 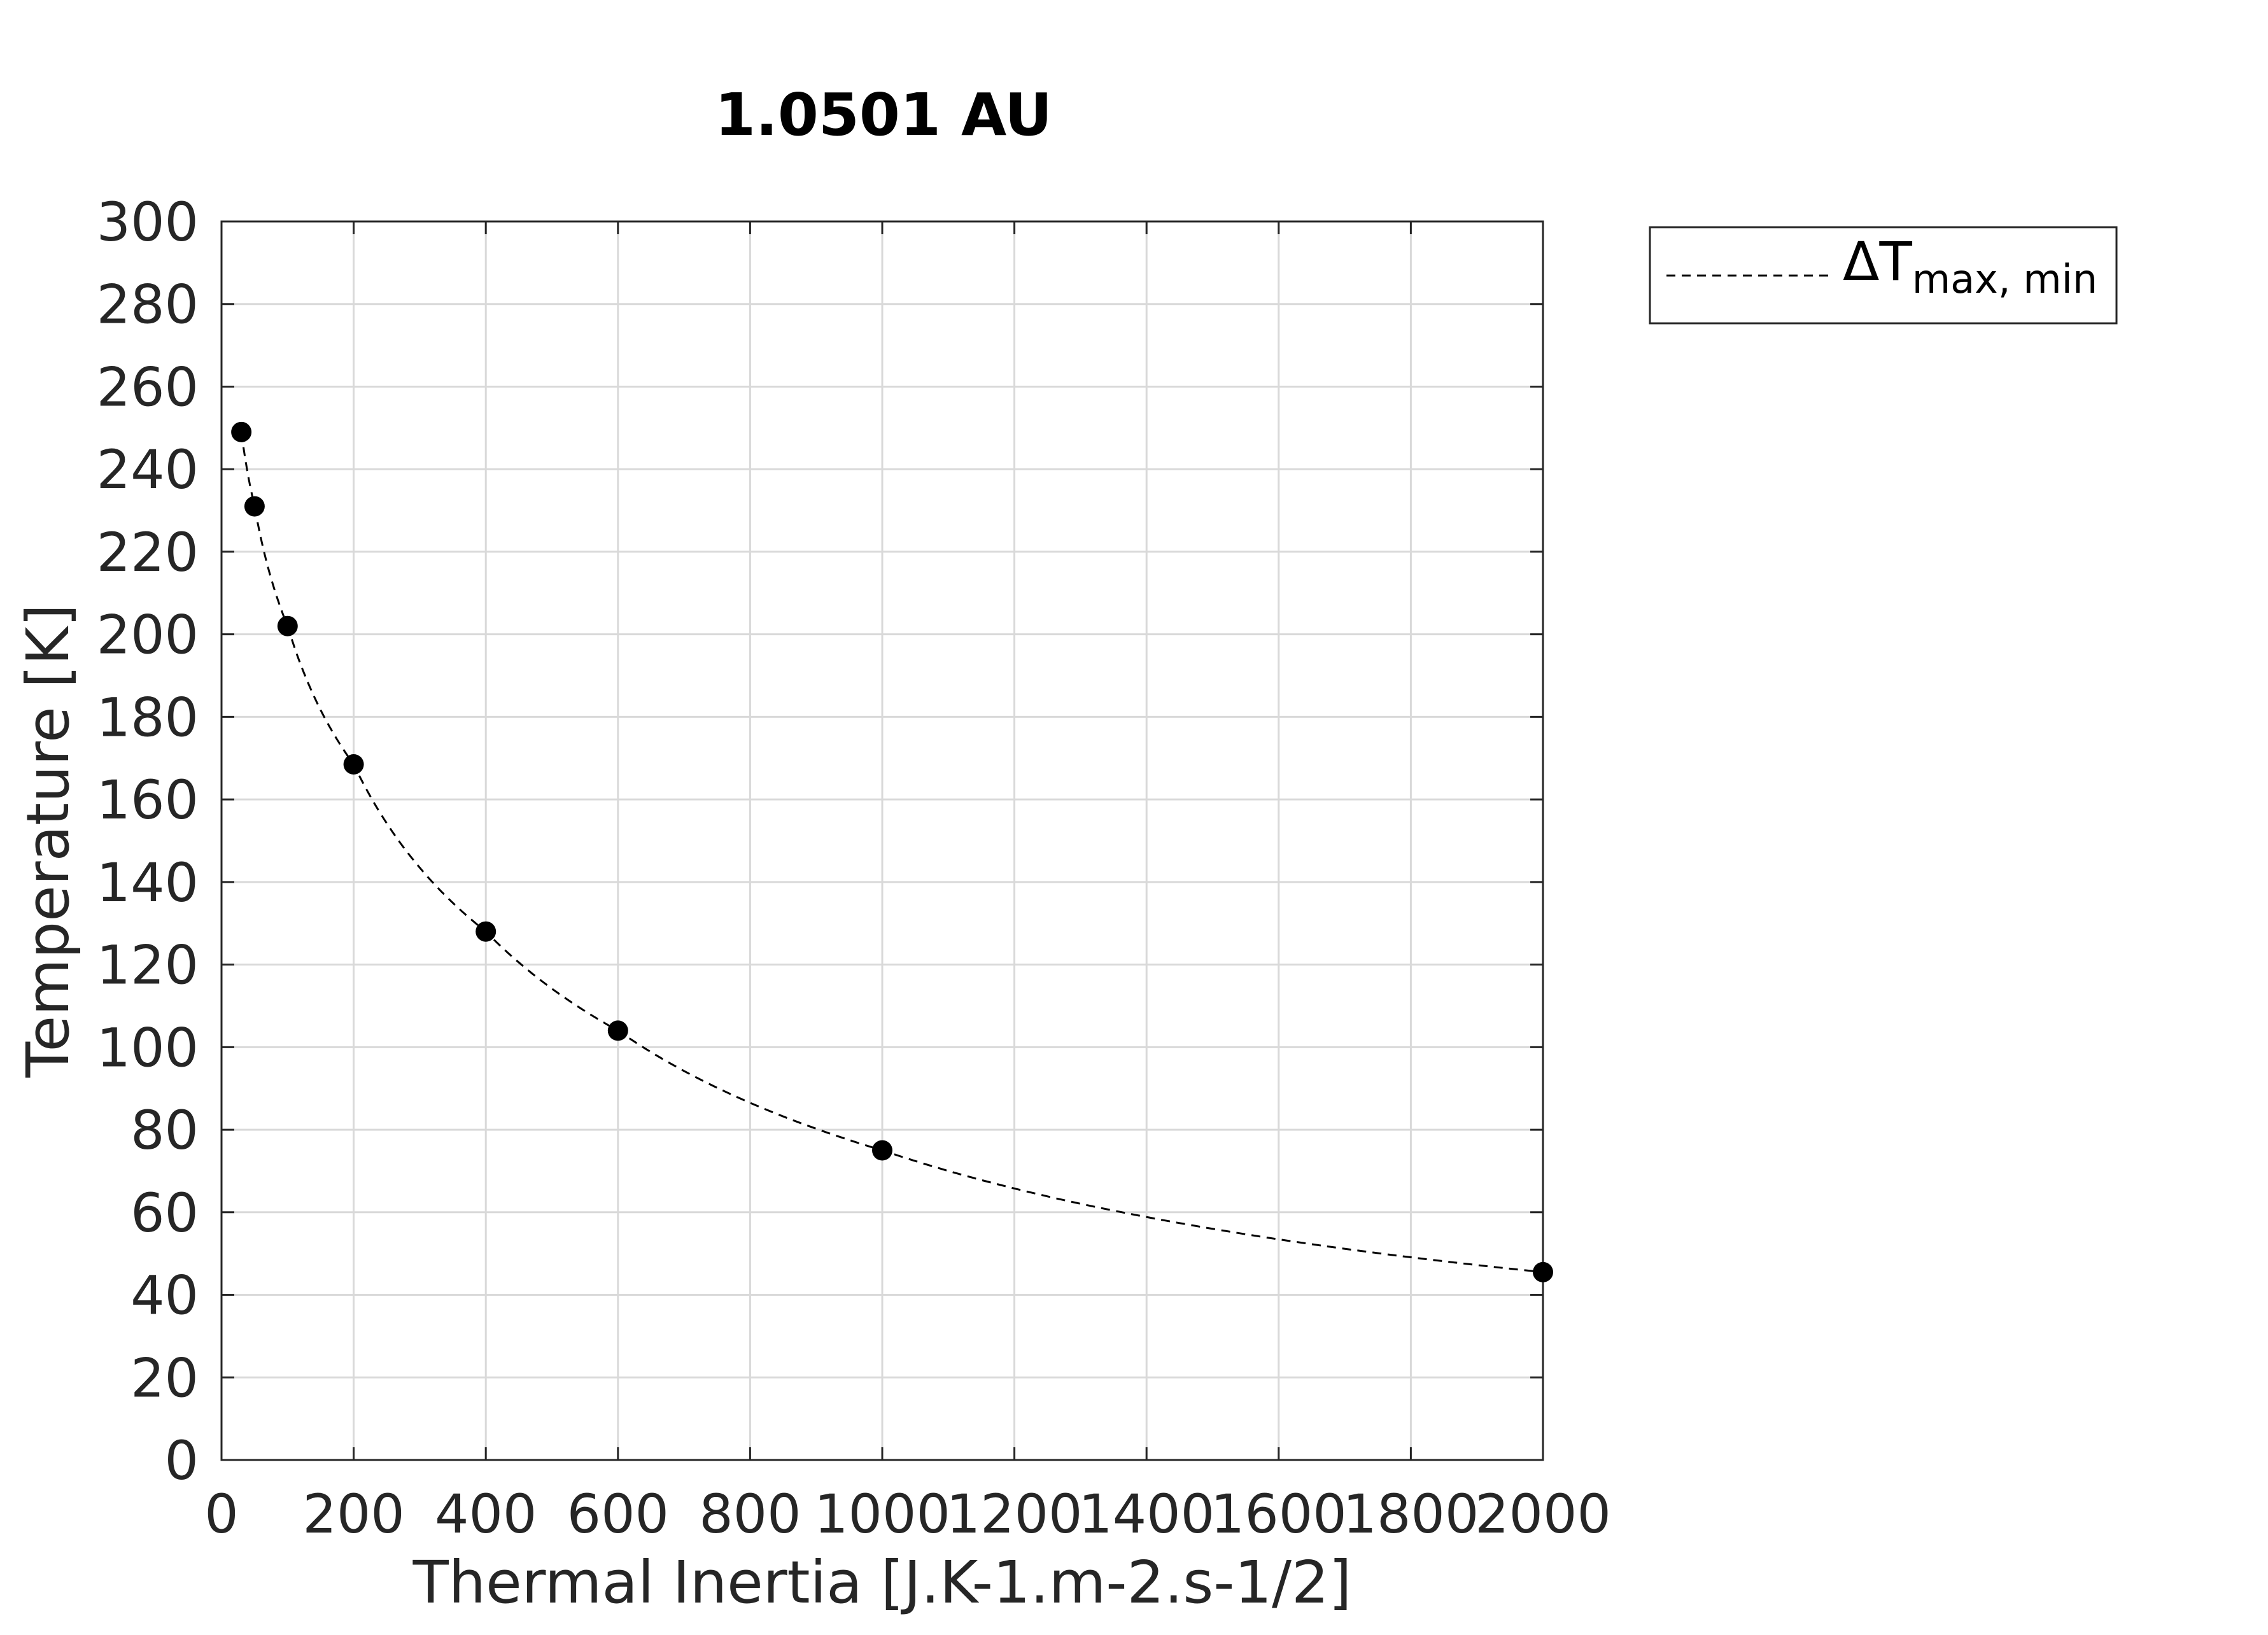 What do you see at coordinates (148, 800) in the screenshot?
I see `y-tick-label: 160` at bounding box center [148, 800].